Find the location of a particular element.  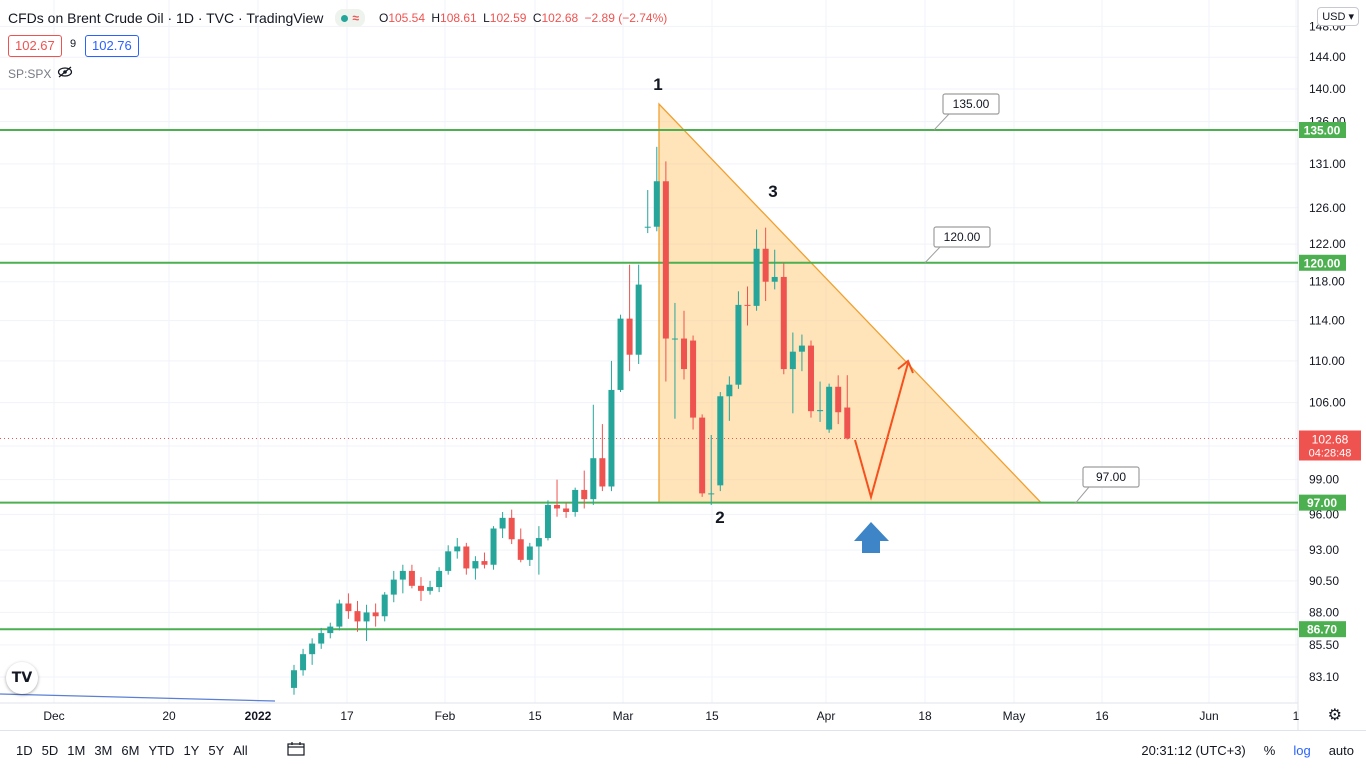

gear-icon: ⚙ is located at coordinates (1334, 715).